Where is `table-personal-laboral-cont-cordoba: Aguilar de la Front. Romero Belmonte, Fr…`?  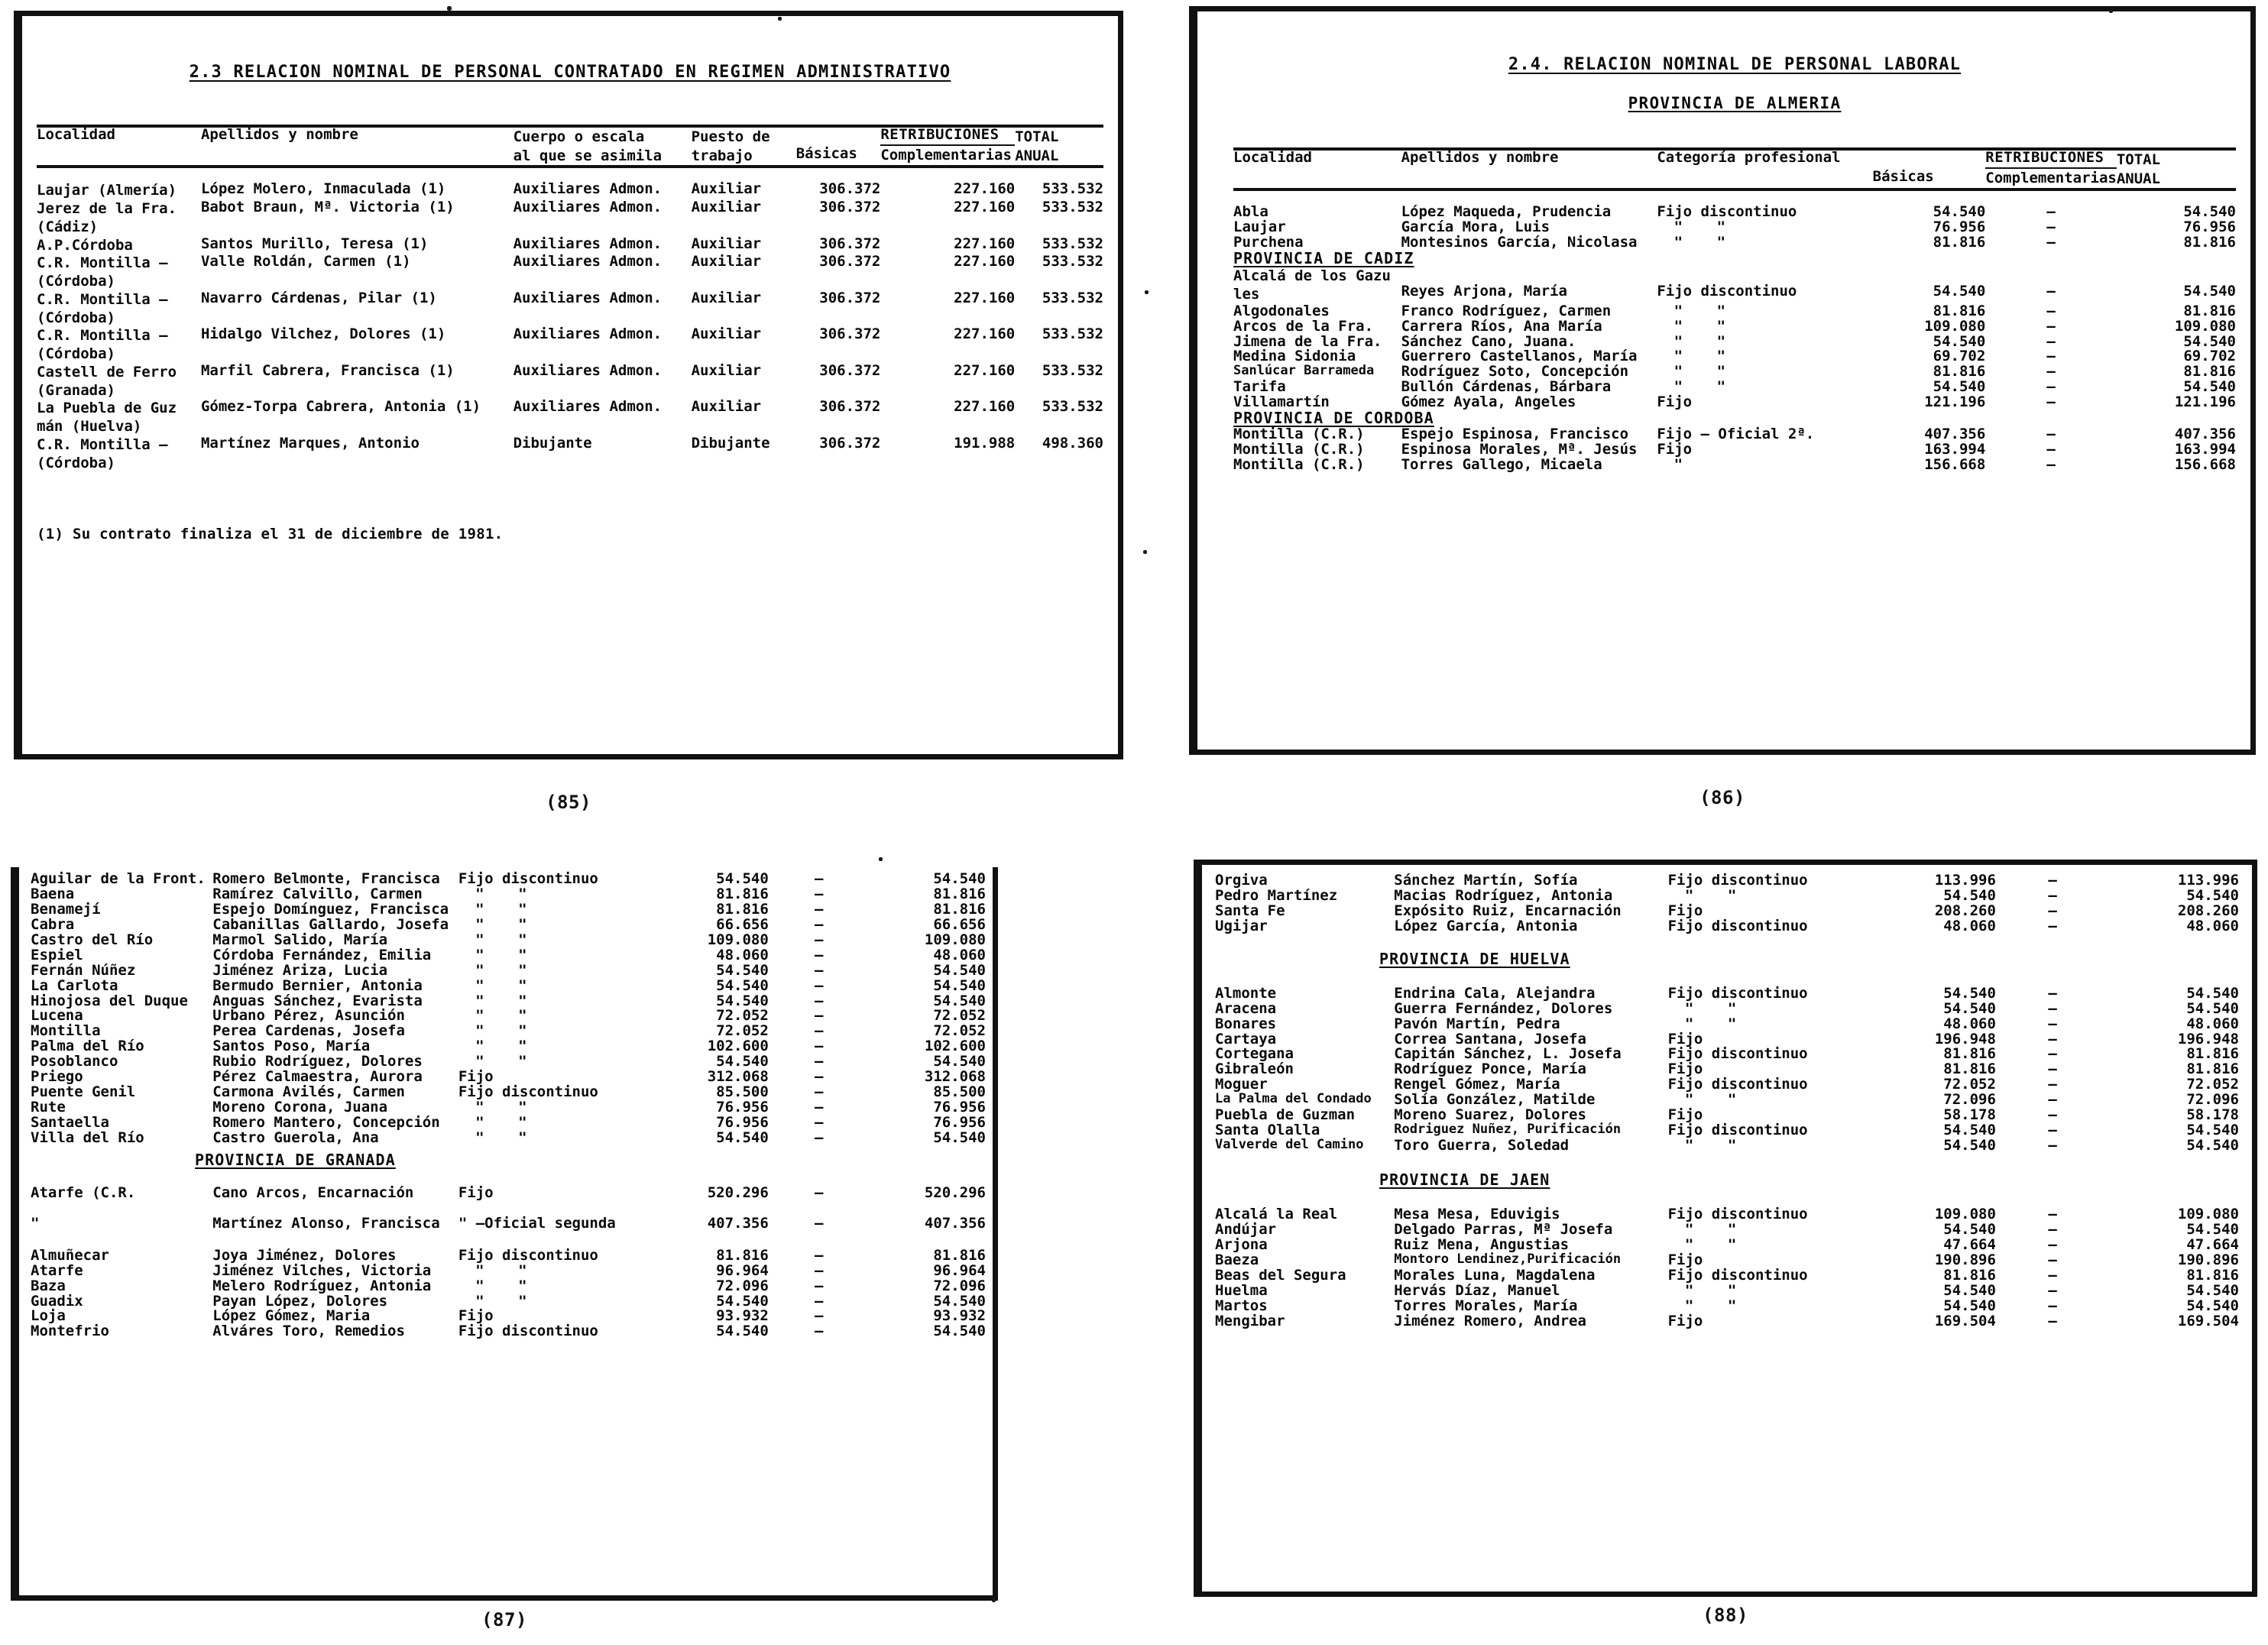
table-personal-laboral-cont-cordoba: Aguilar de la Front. Romero Belmonte, Fr… is located at coordinates (509, 1104).